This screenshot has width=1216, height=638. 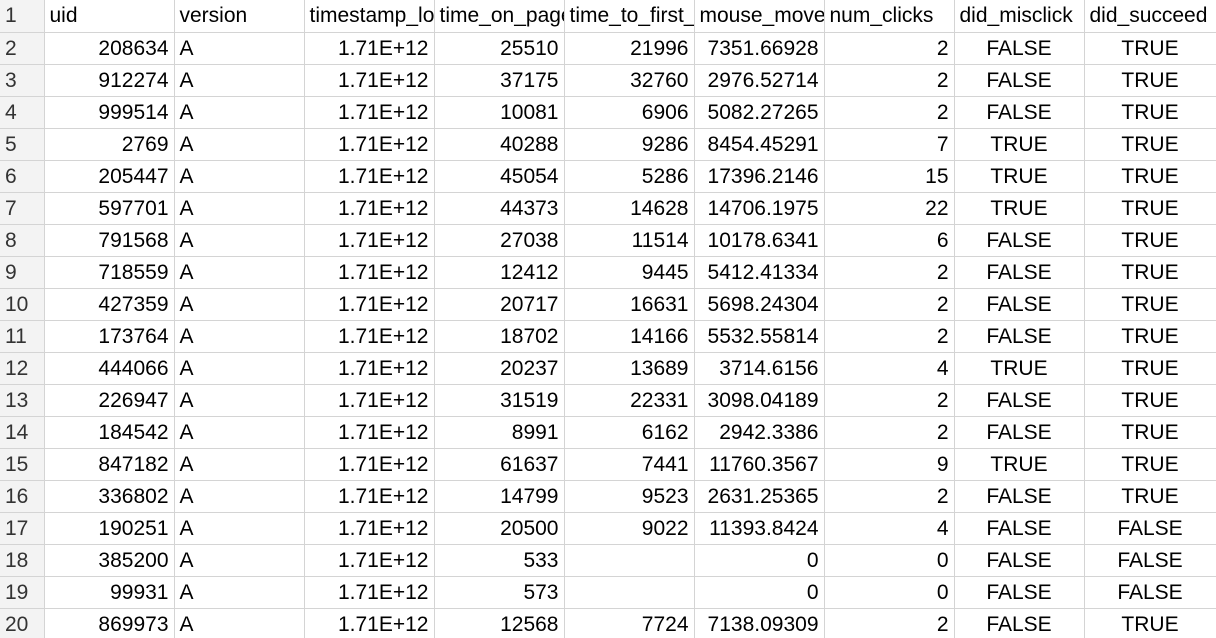 What do you see at coordinates (889, 208) in the screenshot?
I see `cell-num-clicks: 22` at bounding box center [889, 208].